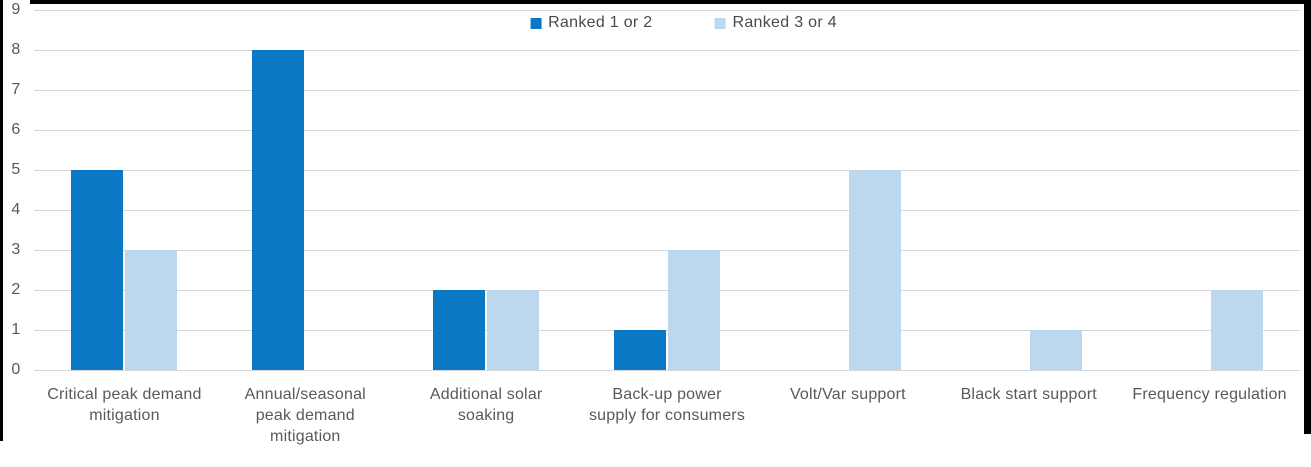 The image size is (1311, 467). What do you see at coordinates (16, 369) in the screenshot?
I see `y-tick-label: 0` at bounding box center [16, 369].